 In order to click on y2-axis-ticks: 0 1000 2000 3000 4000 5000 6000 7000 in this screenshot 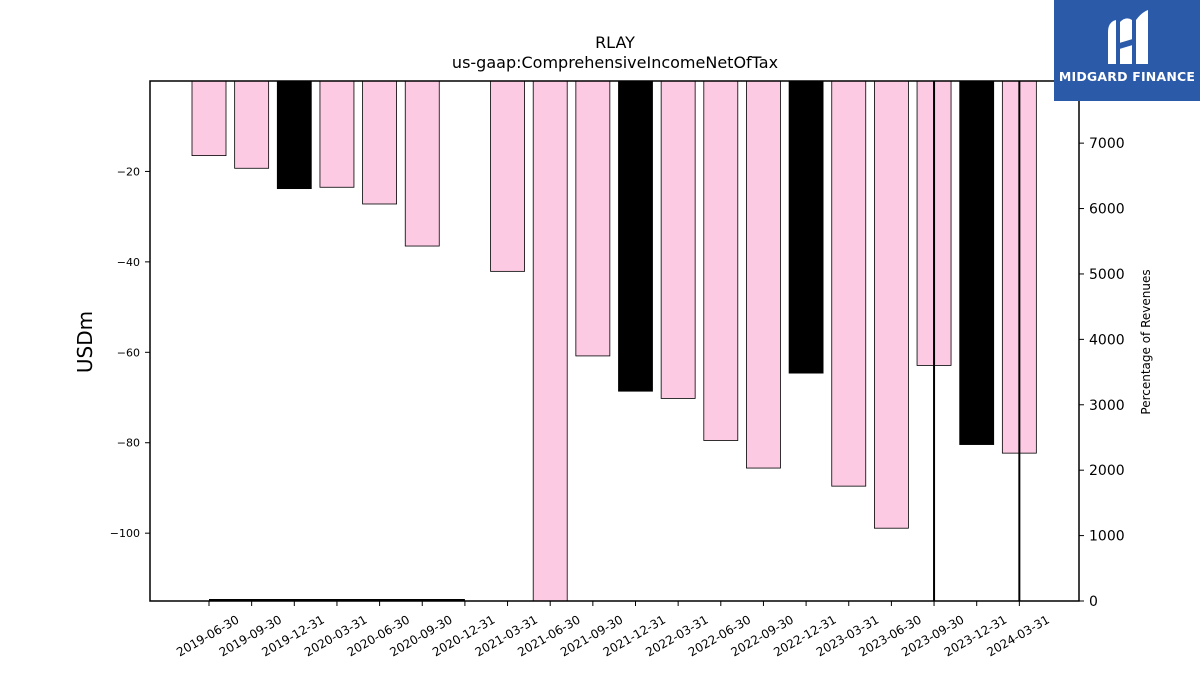, I will do `click(1102, 373)`.